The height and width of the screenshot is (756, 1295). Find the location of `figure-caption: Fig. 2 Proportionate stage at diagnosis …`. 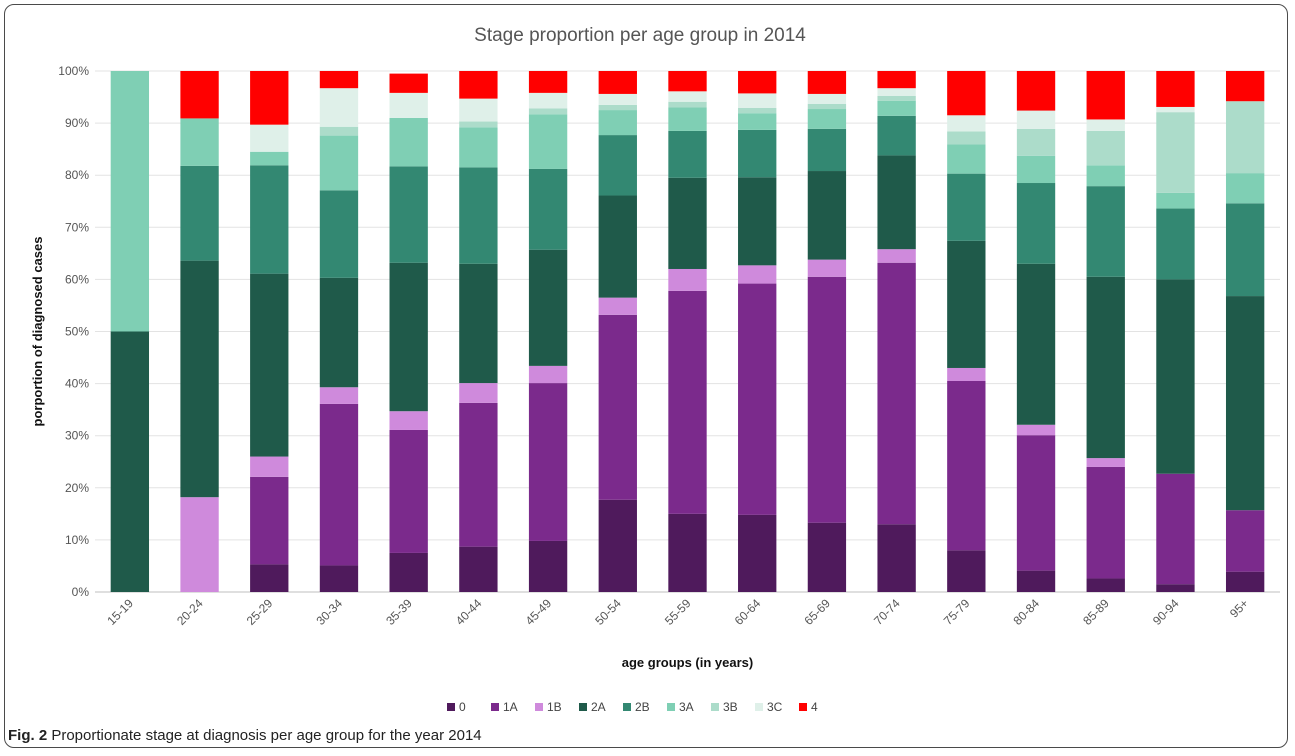

figure-caption: Fig. 2 Proportionate stage at diagnosis … is located at coordinates (245, 735).